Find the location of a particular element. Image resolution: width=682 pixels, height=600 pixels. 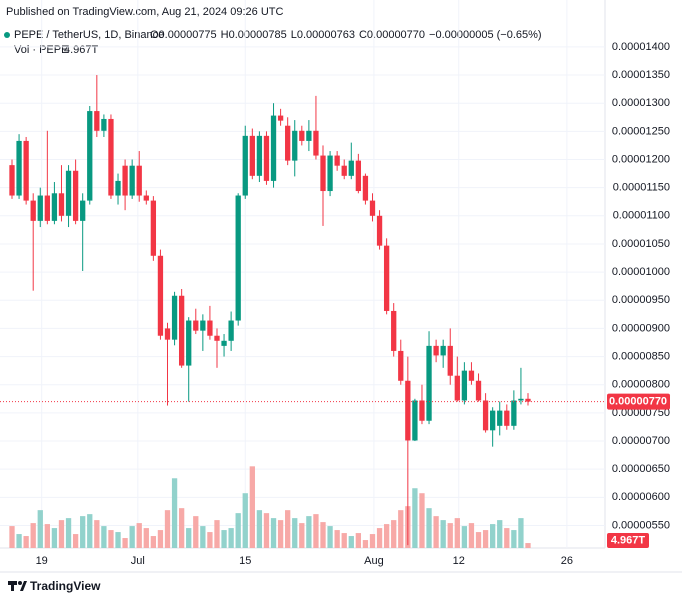

x-tick-label: 19 is located at coordinates (42, 561).